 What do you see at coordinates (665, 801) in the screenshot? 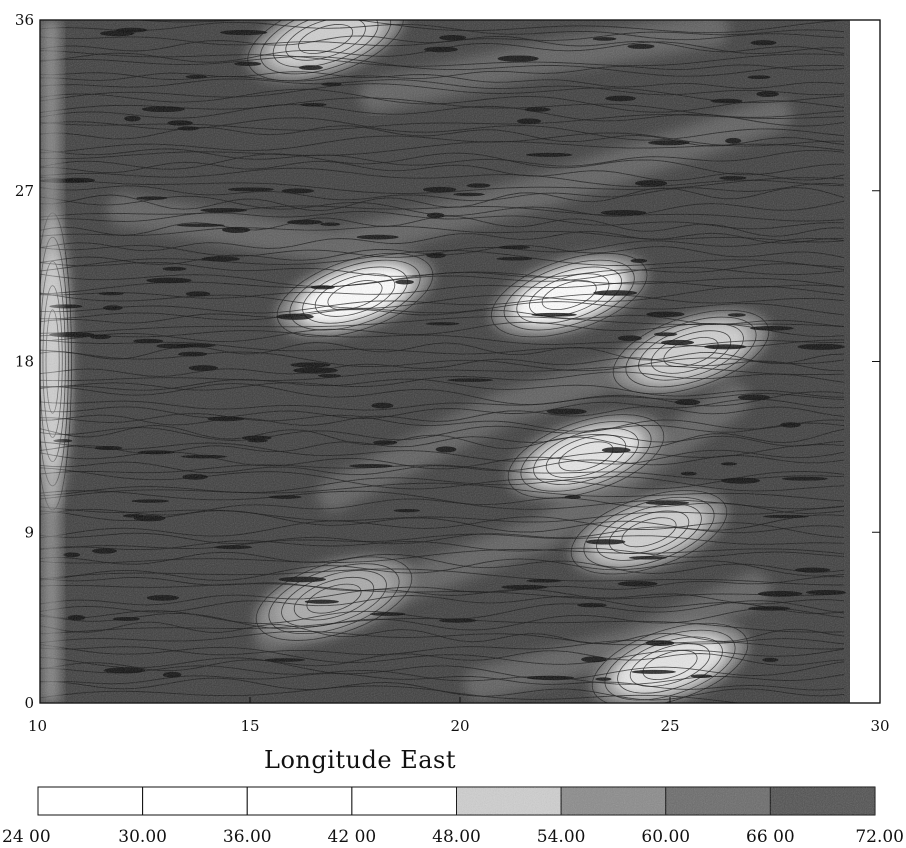
I see `colorbar-grain` at bounding box center [665, 801].